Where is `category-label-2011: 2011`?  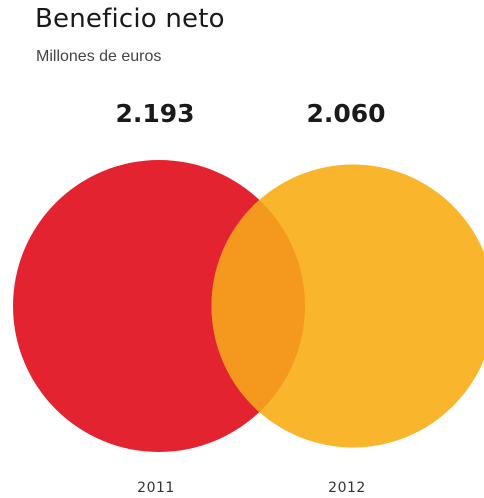 category-label-2011: 2011 is located at coordinates (156, 488).